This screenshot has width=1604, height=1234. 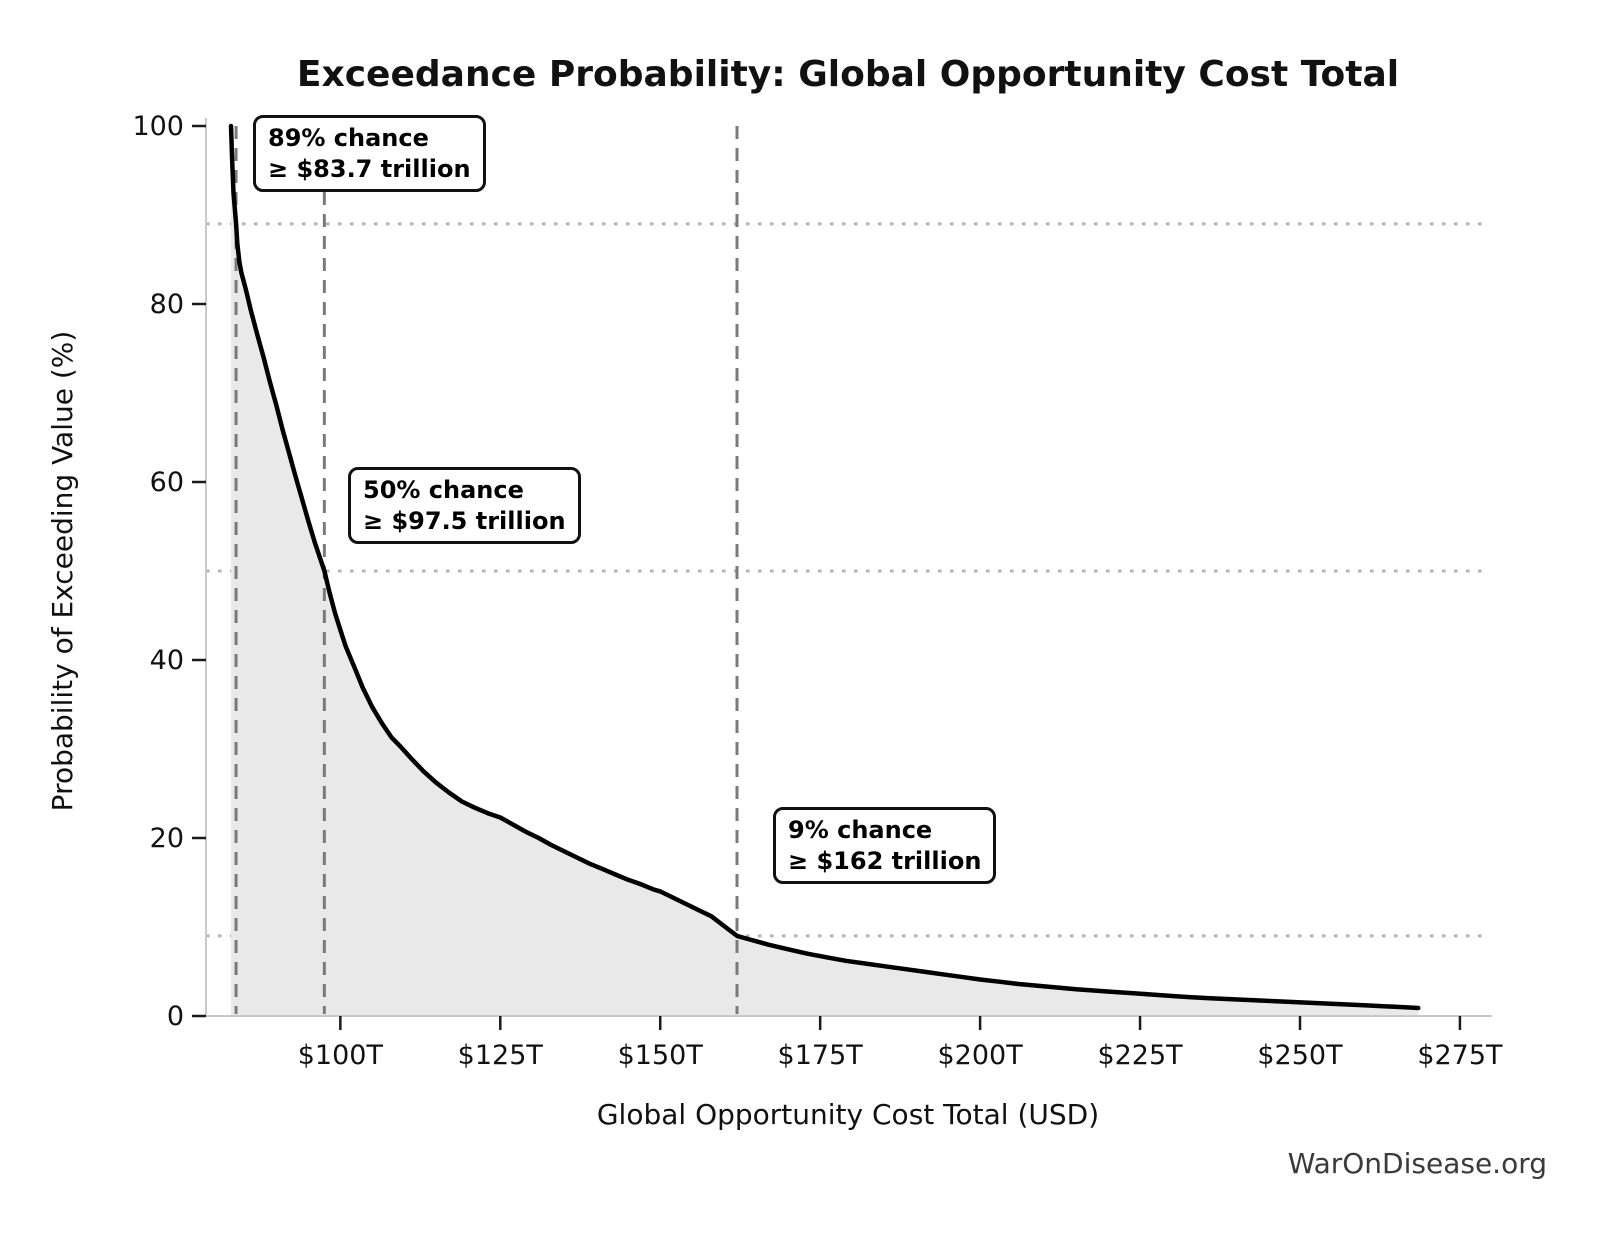 I want to click on x-tick-label: $150T, so click(x=661, y=1055).